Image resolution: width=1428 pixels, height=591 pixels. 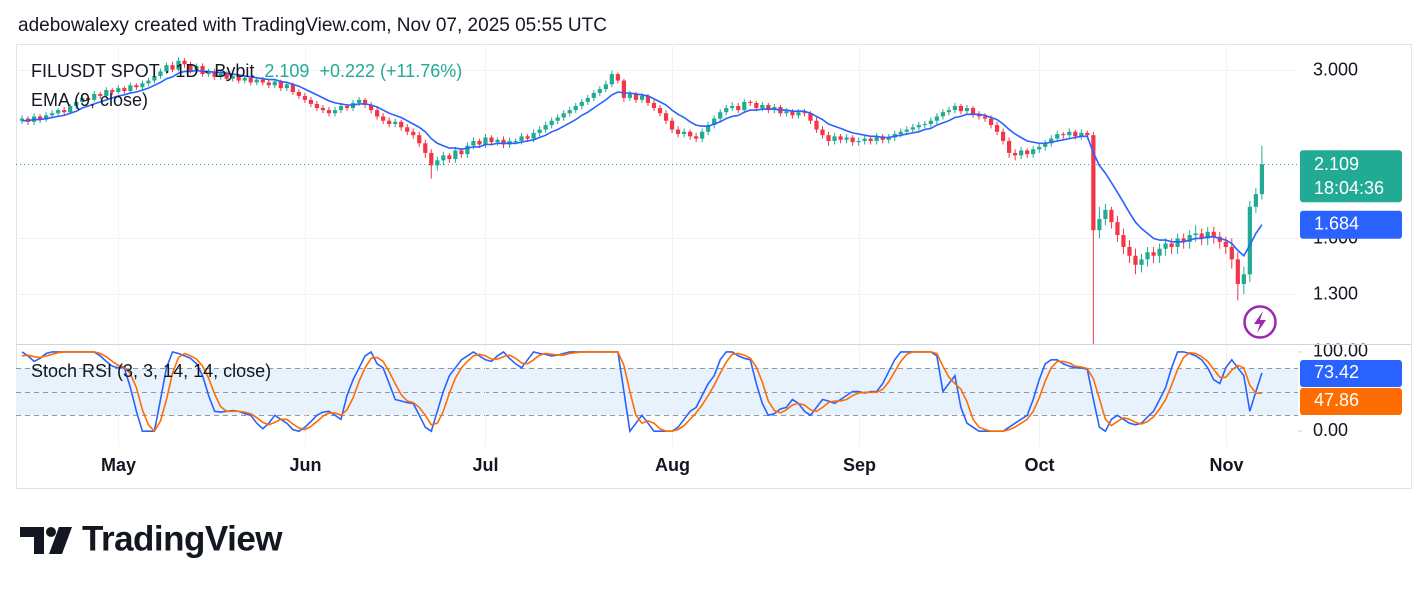 What do you see at coordinates (286, 71) in the screenshot?
I see `legend-item: 2.109` at bounding box center [286, 71].